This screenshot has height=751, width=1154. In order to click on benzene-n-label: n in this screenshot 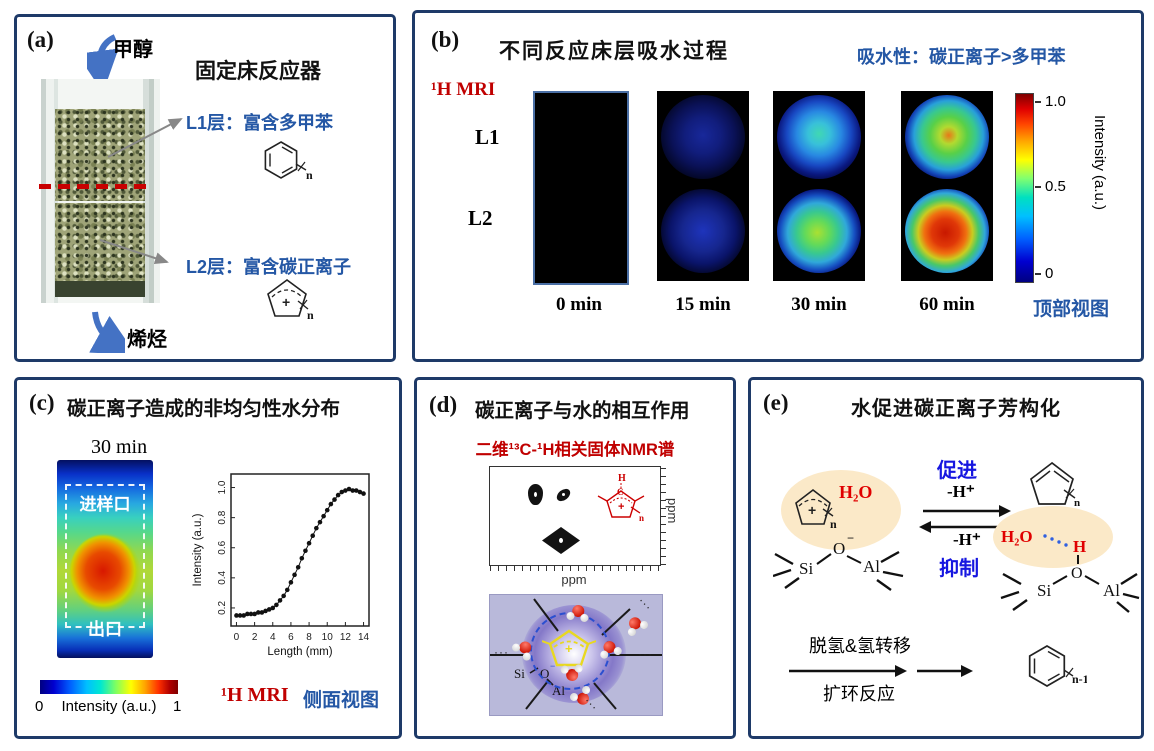, I will do `click(309, 175)`.